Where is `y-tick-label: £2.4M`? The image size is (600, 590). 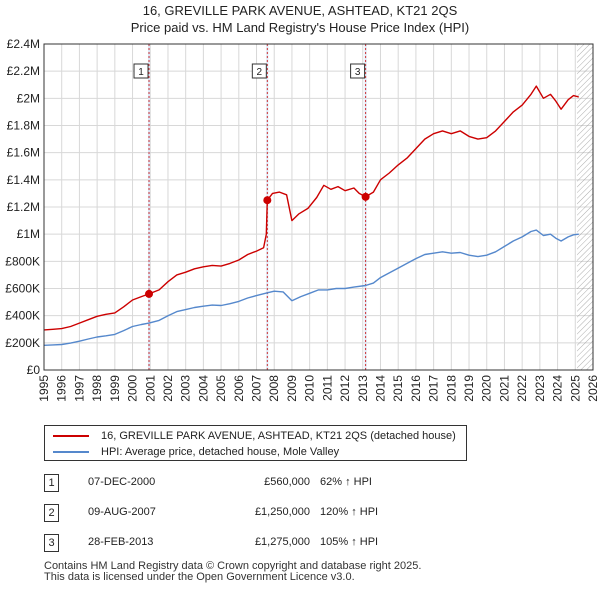 y-tick-label: £2.4M is located at coordinates (23, 44).